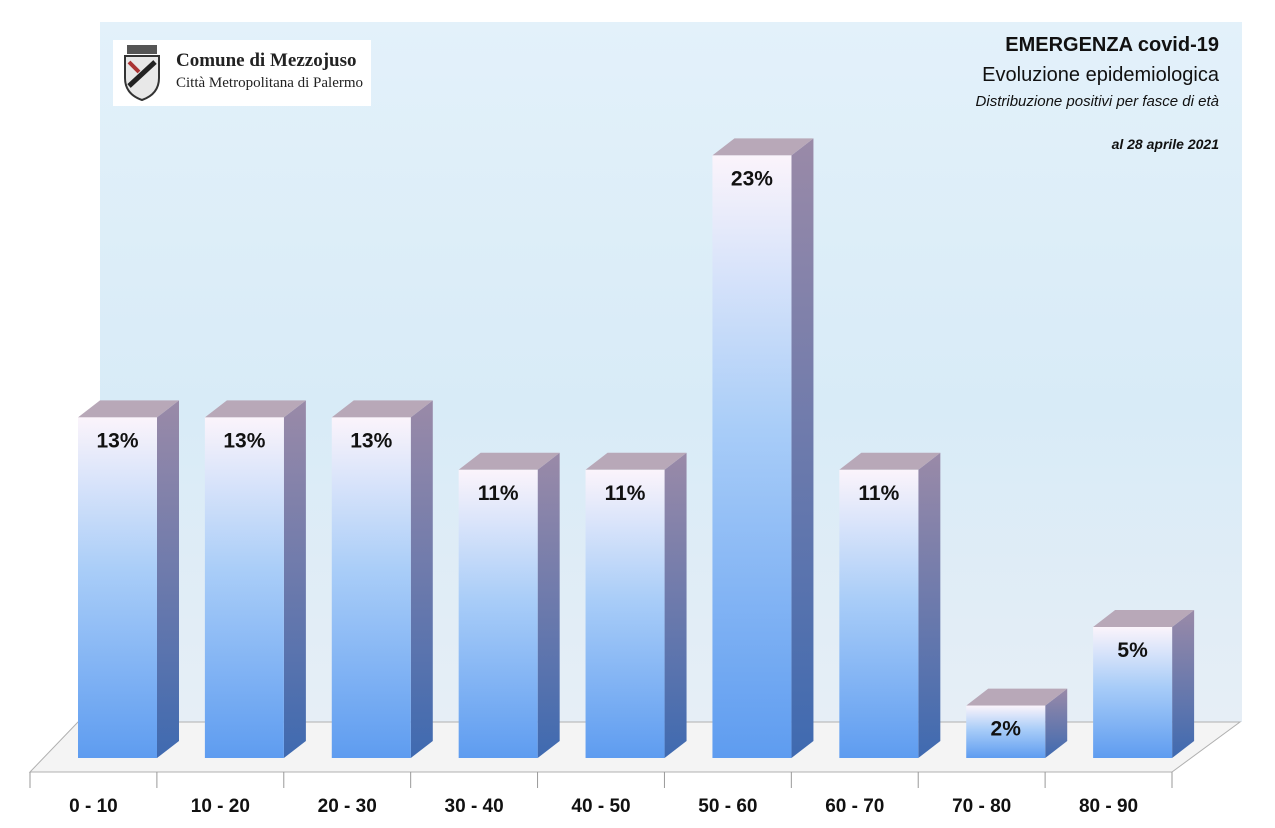  What do you see at coordinates (220, 806) in the screenshot?
I see `x-tick-label: 10 - 20` at bounding box center [220, 806].